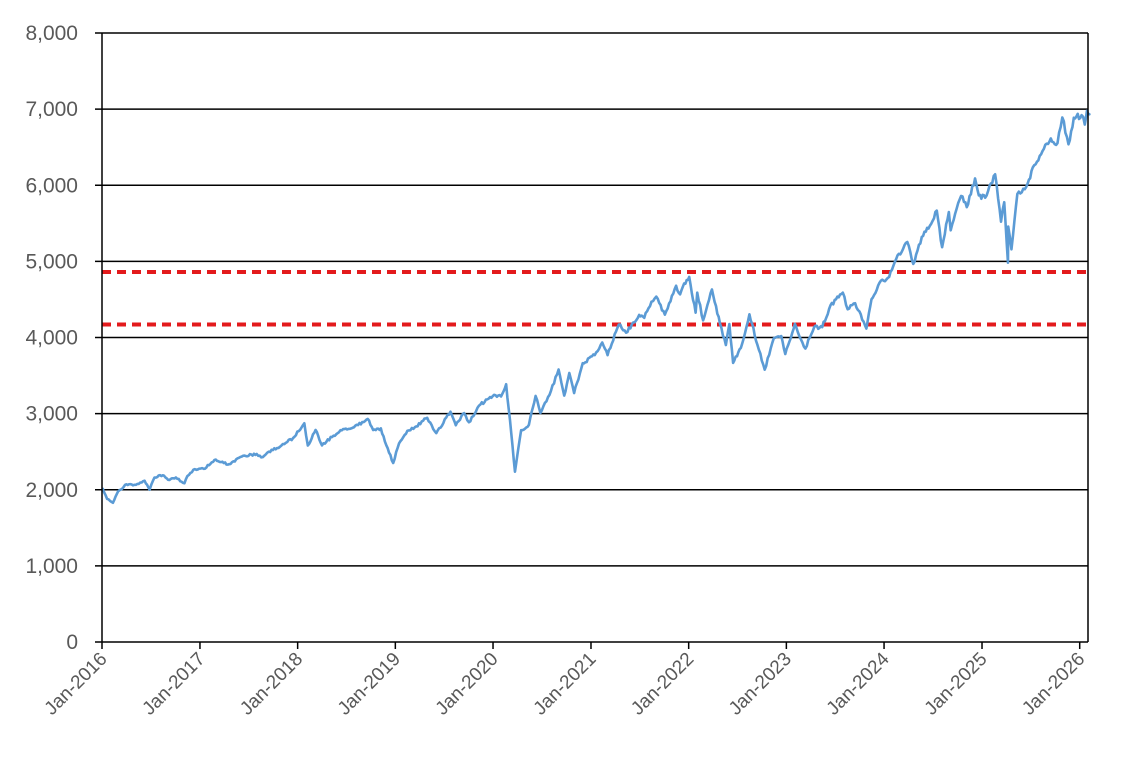 This screenshot has width=1144, height=769. What do you see at coordinates (51, 490) in the screenshot?
I see `y-tick-label: 2,000` at bounding box center [51, 490].